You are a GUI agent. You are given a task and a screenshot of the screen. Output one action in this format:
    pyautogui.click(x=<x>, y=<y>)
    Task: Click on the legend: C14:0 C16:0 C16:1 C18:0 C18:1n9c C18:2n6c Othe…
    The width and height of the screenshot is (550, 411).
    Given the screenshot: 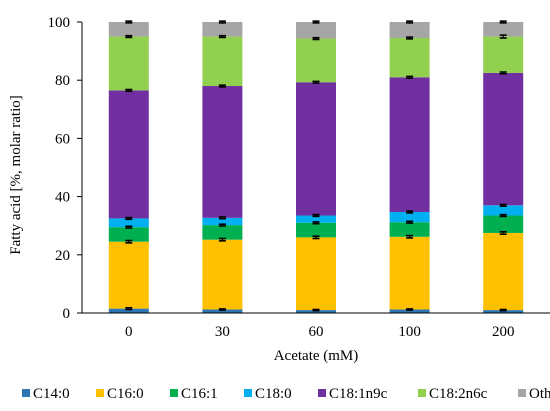 What is the action you would take?
    pyautogui.click(x=286, y=394)
    